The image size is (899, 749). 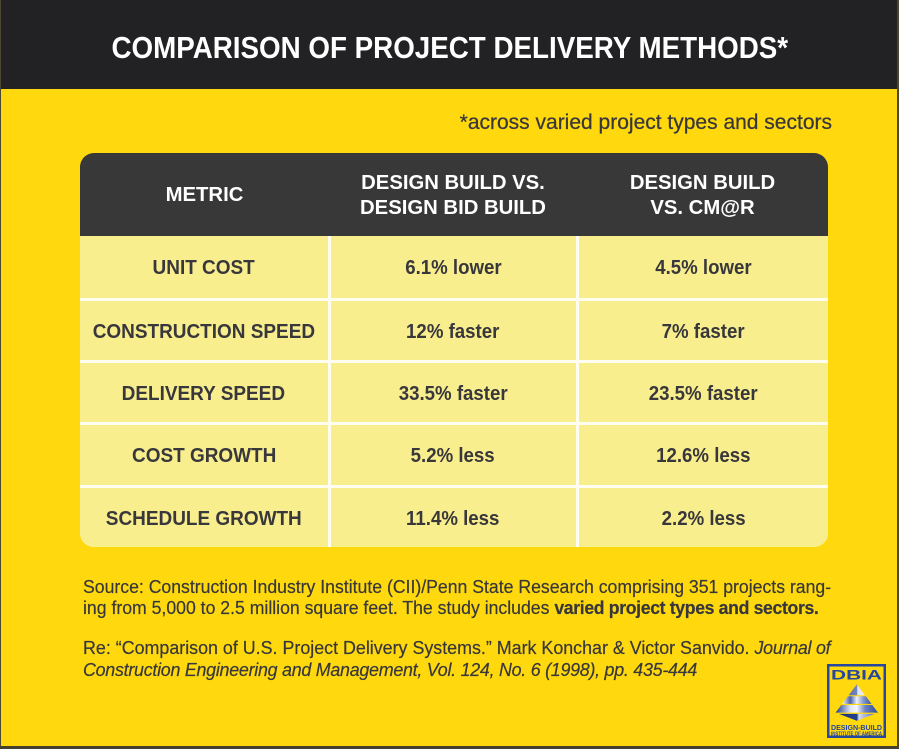 I want to click on svg-text: DBIA, so click(x=856, y=675).